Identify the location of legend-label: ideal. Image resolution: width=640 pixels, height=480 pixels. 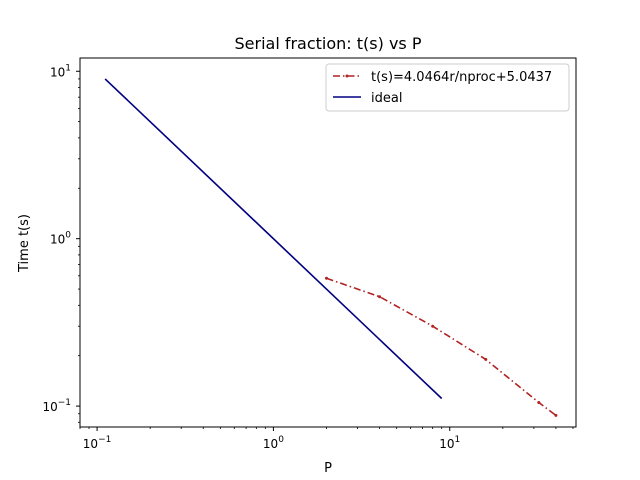
(386, 98).